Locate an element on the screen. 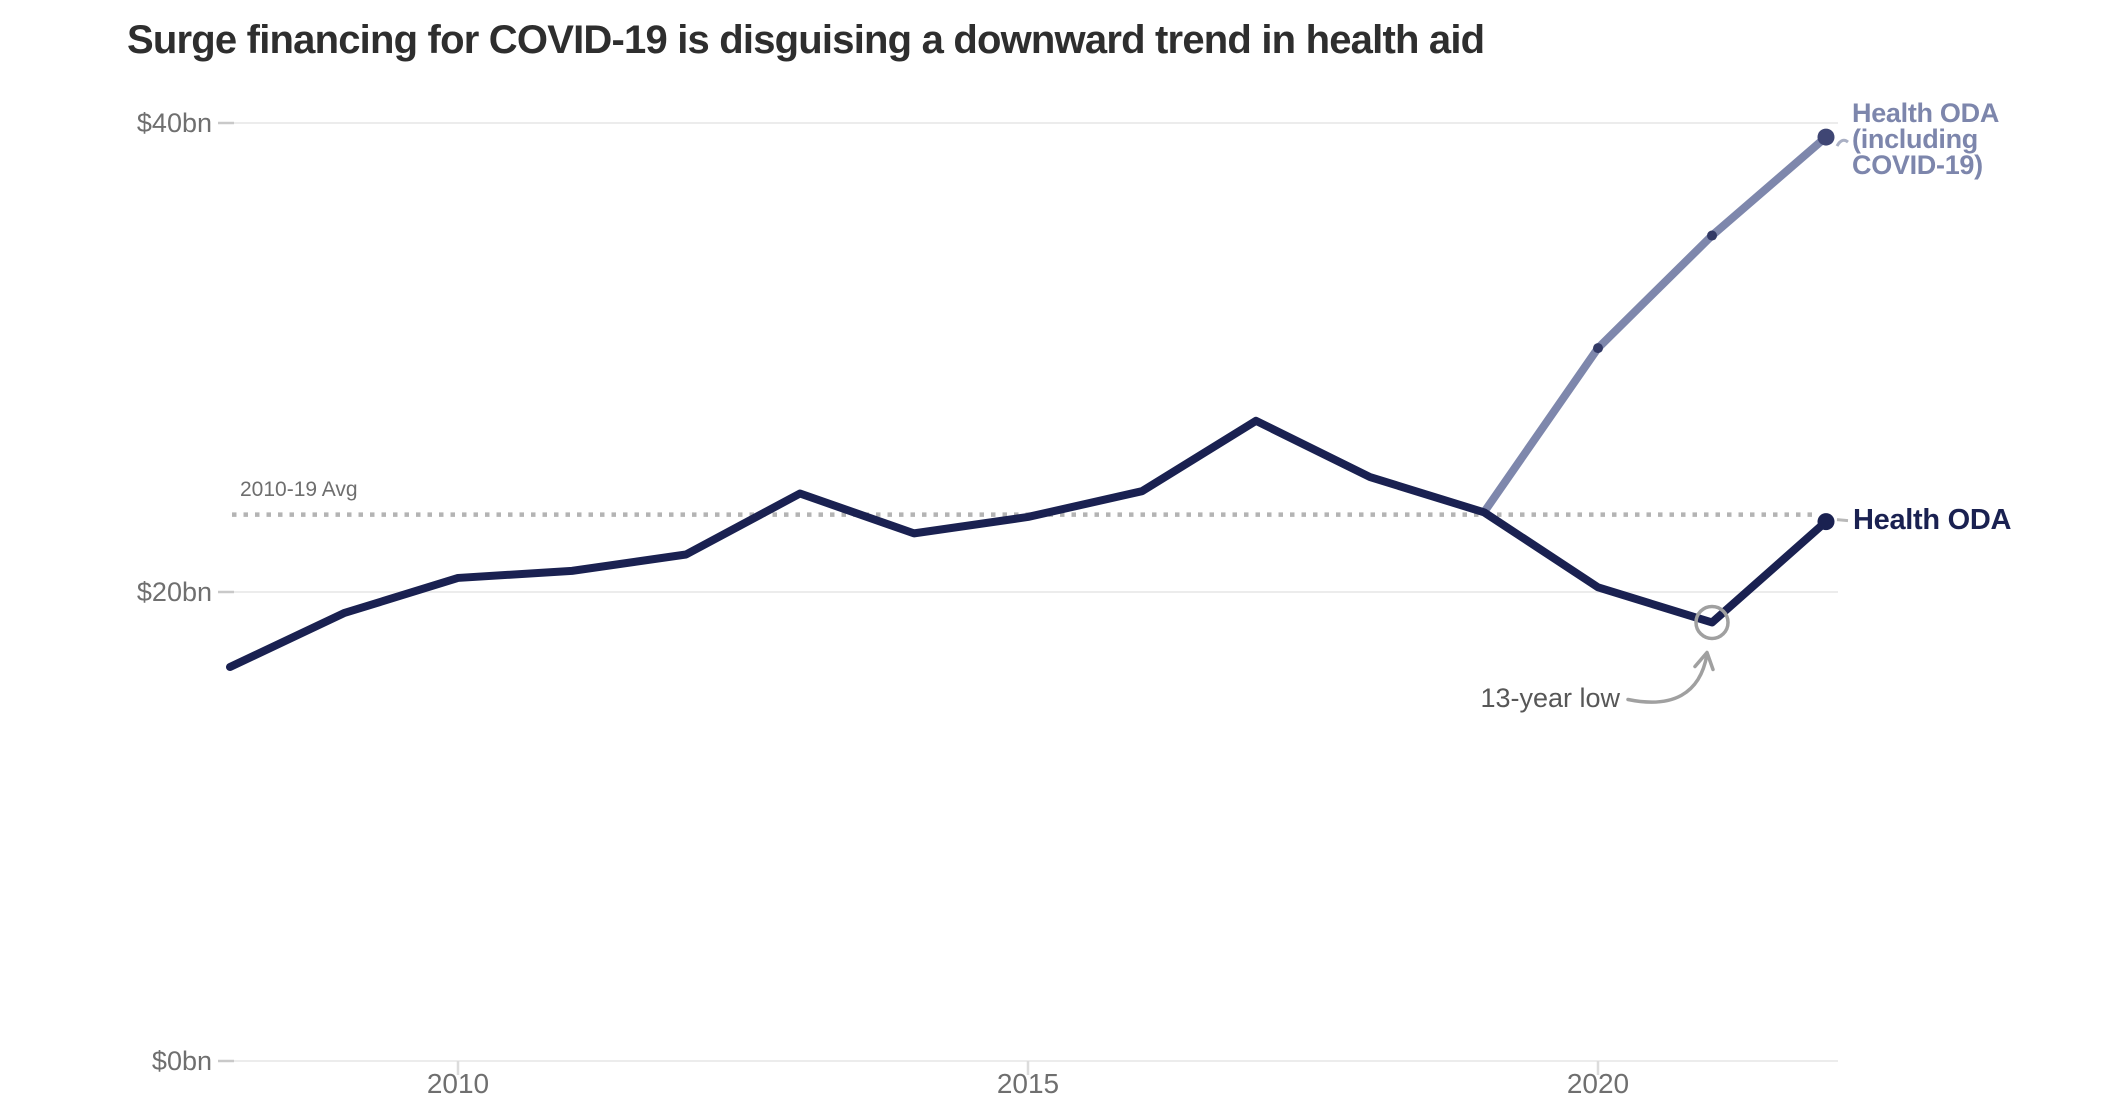 The width and height of the screenshot is (2102, 1117). health-oda-marker-2022 is located at coordinates (1826, 522).